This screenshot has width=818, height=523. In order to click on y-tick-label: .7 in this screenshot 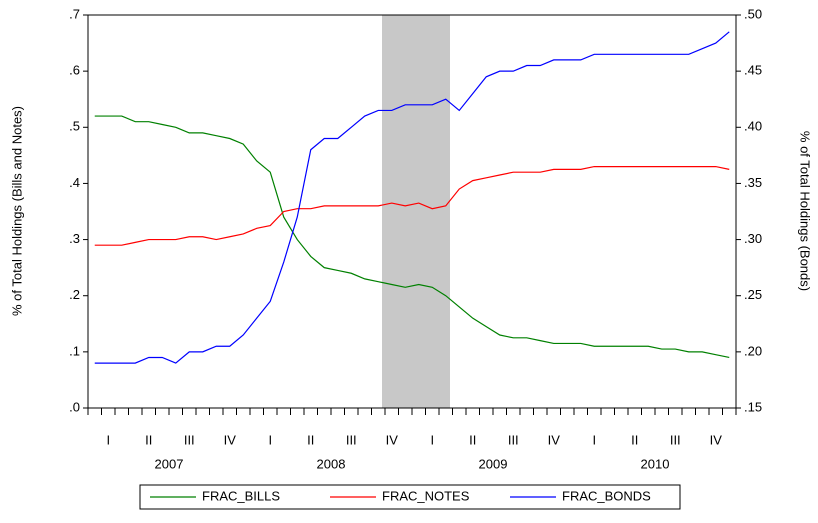, I will do `click(74, 13)`.